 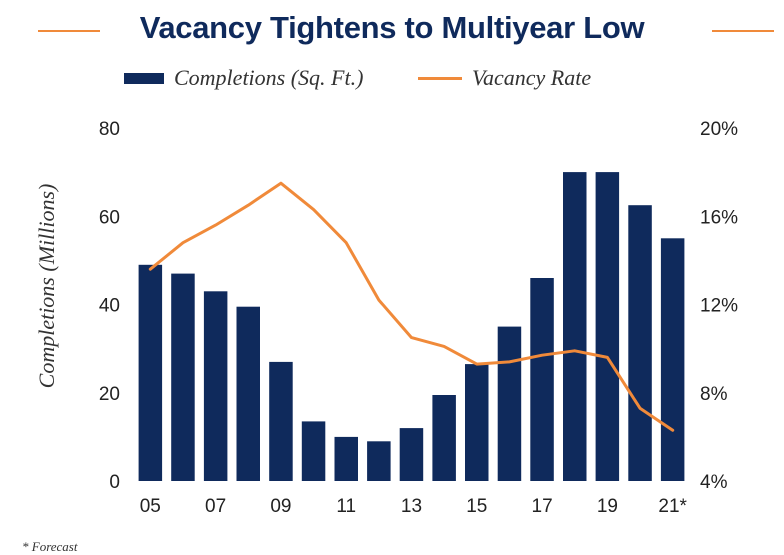 I want to click on y2-tick-label: 8%, so click(x=714, y=394).